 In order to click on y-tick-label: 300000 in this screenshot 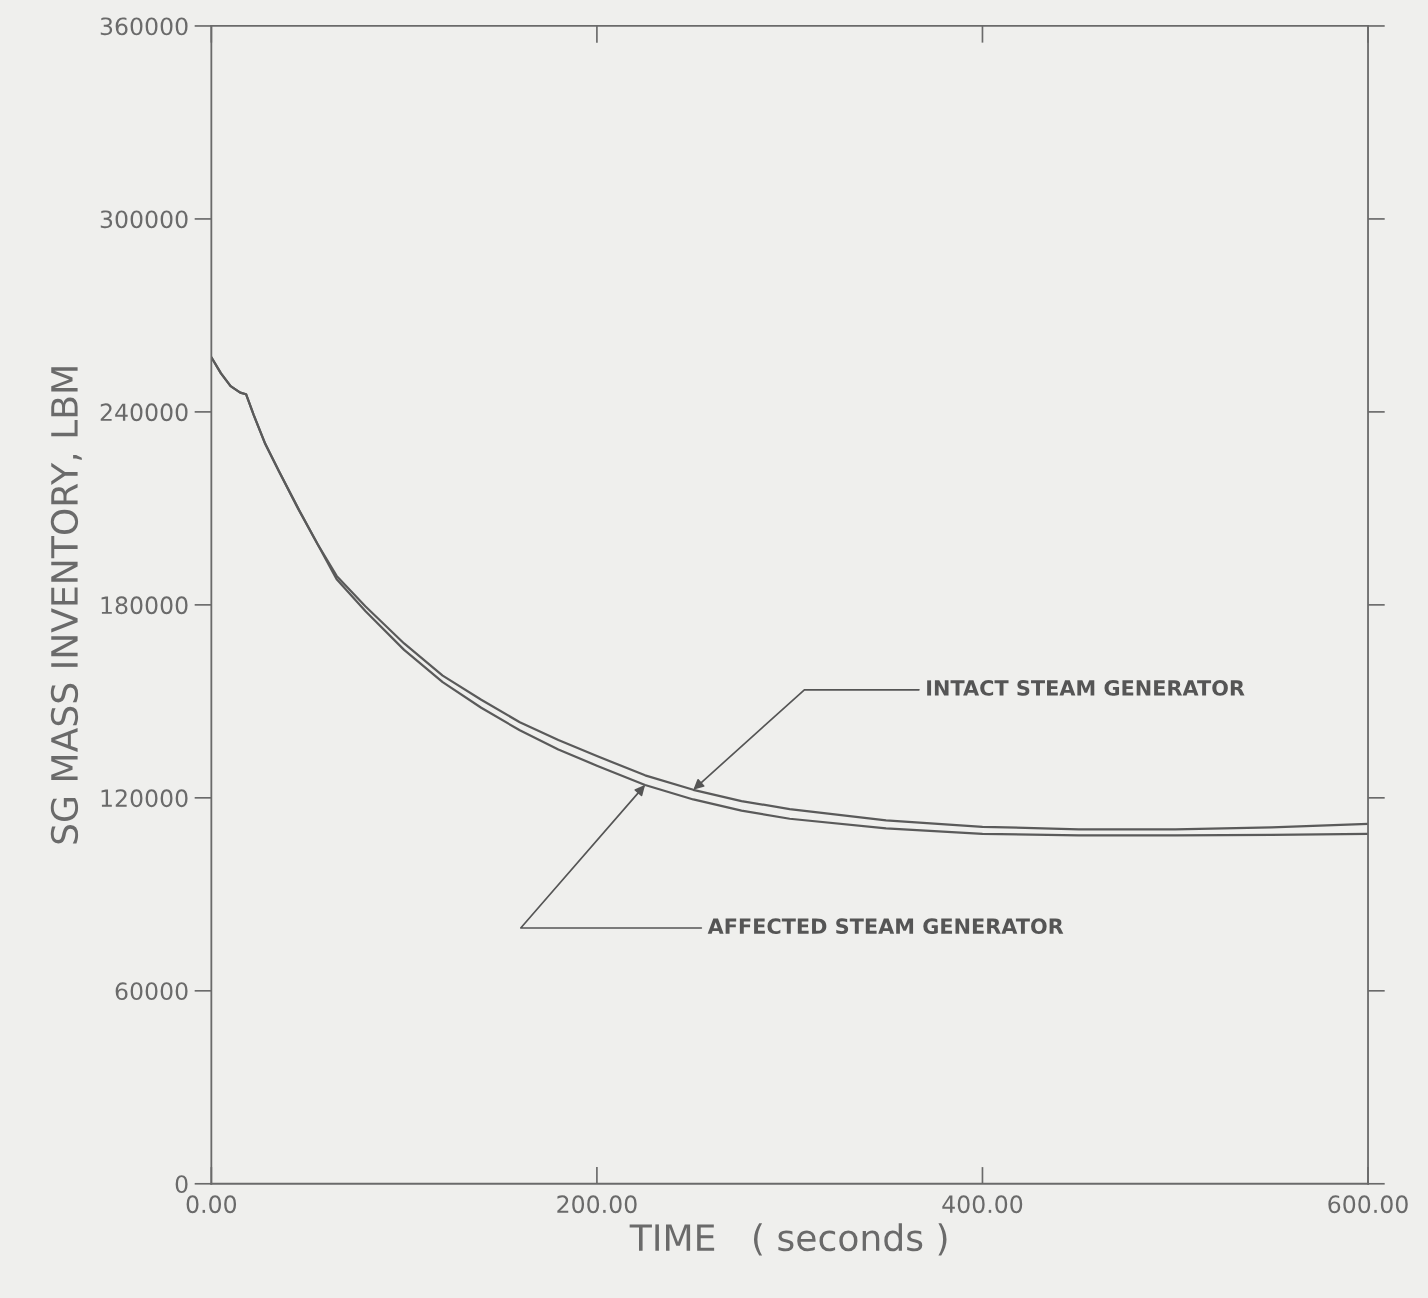, I will do `click(144, 219)`.